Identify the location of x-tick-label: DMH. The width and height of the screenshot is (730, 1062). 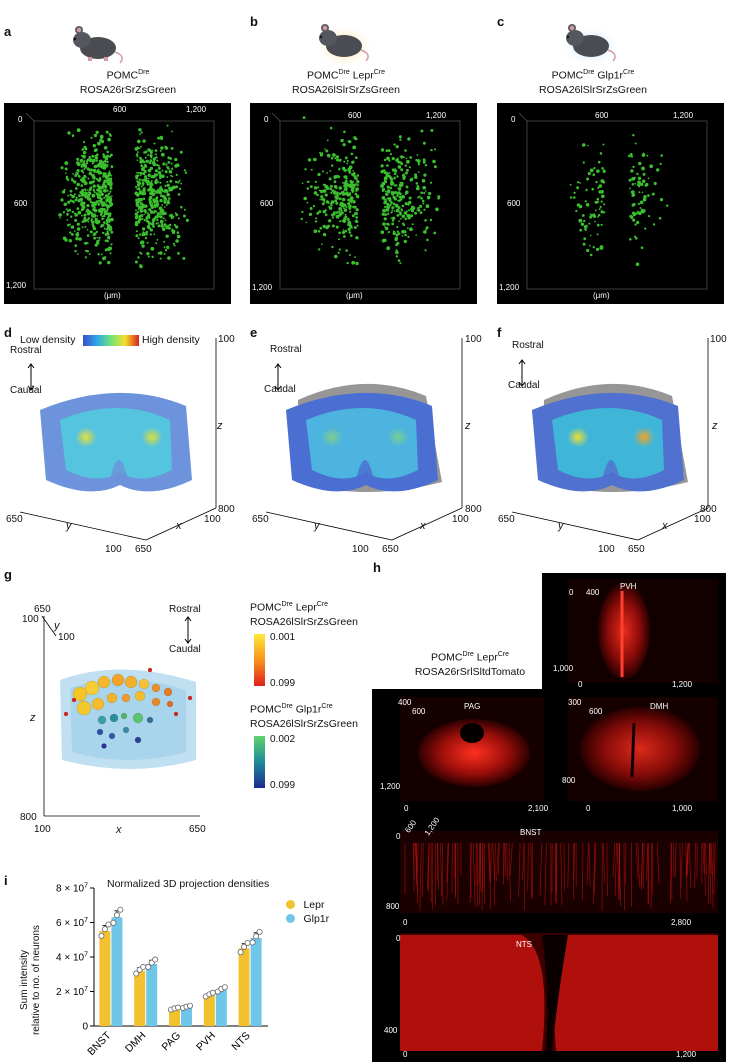
(135, 1042).